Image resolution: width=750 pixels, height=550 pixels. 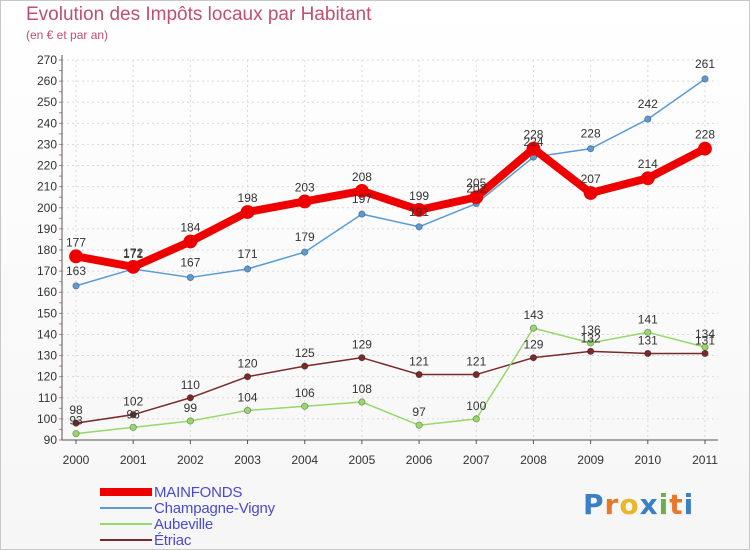 What do you see at coordinates (47, 208) in the screenshot?
I see `y-tick-label: 200` at bounding box center [47, 208].